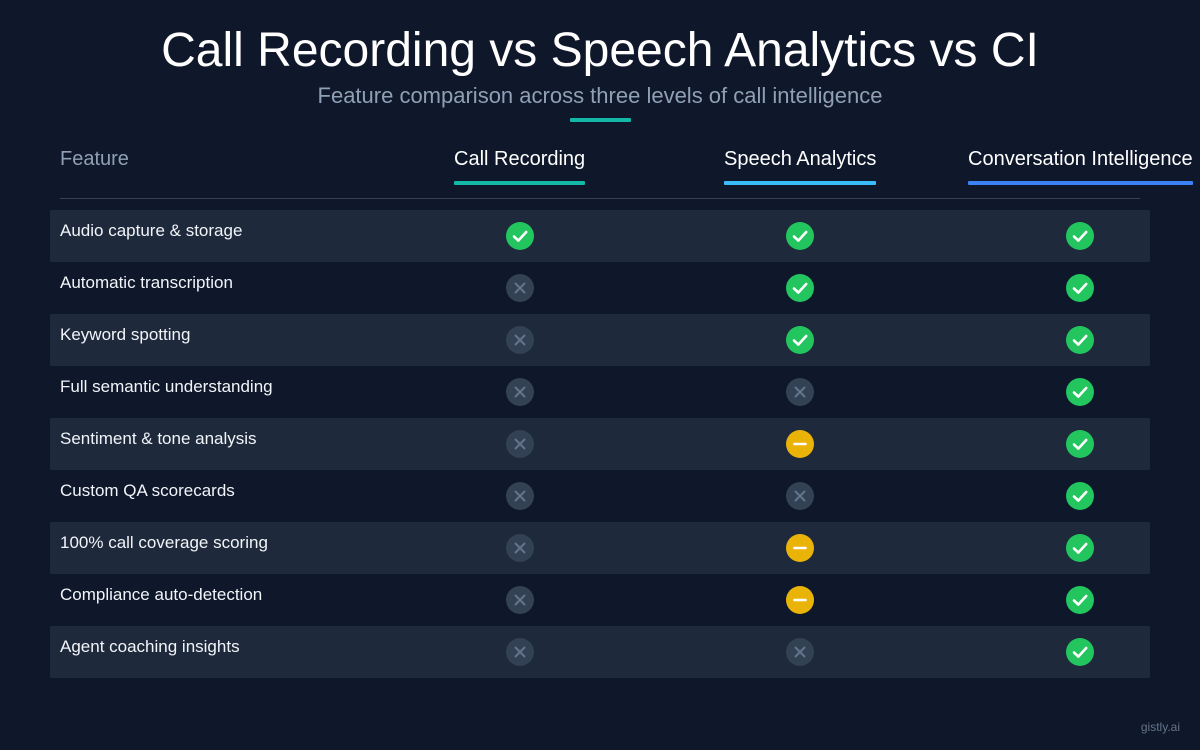 The width and height of the screenshot is (1200, 750). What do you see at coordinates (164, 542) in the screenshot?
I see `feature-label: 100% call coverage scoring` at bounding box center [164, 542].